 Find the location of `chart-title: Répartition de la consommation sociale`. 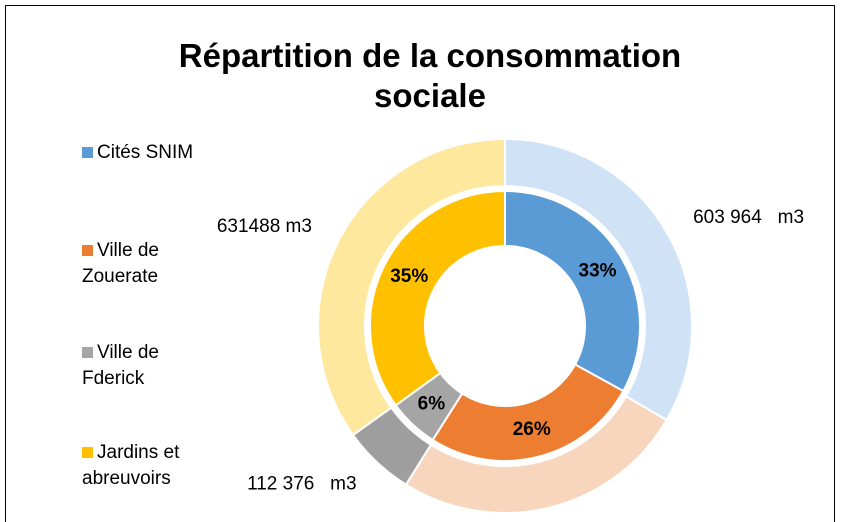

chart-title: Répartition de la consommation sociale is located at coordinates (430, 75).